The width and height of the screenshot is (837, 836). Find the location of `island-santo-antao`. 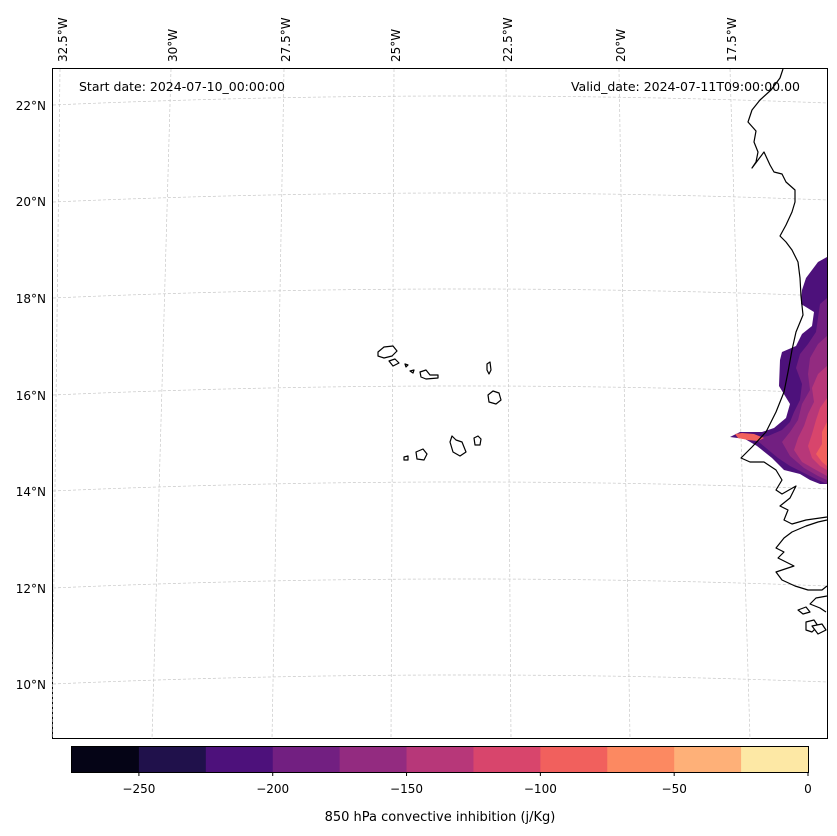

island-santo-antao is located at coordinates (387, 352).